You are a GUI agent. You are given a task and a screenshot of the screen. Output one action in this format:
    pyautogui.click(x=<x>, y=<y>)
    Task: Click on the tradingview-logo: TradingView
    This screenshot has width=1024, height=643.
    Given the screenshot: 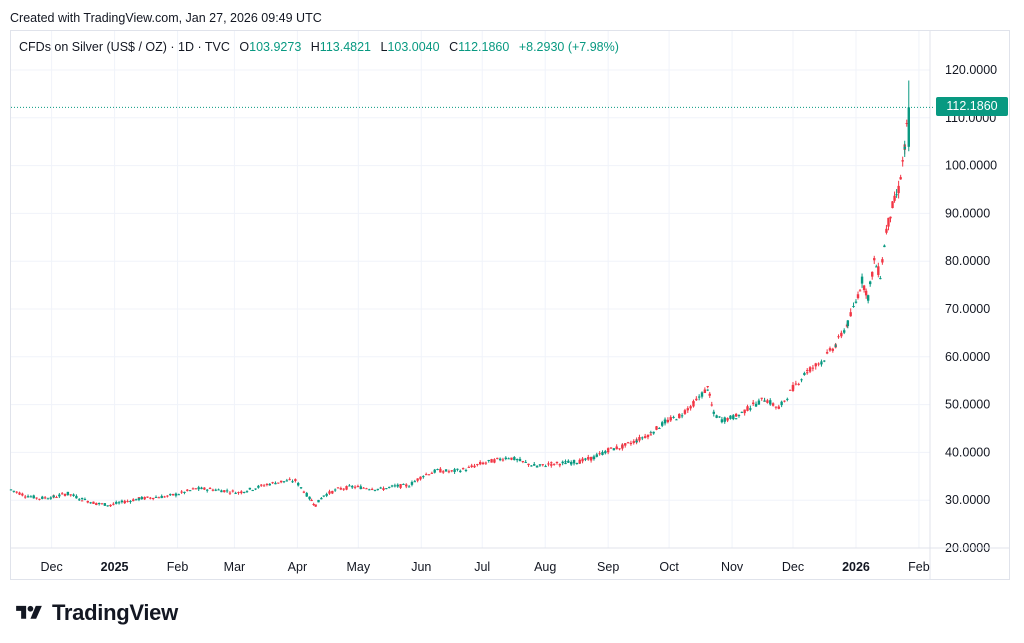 What is the action you would take?
    pyautogui.click(x=95, y=613)
    